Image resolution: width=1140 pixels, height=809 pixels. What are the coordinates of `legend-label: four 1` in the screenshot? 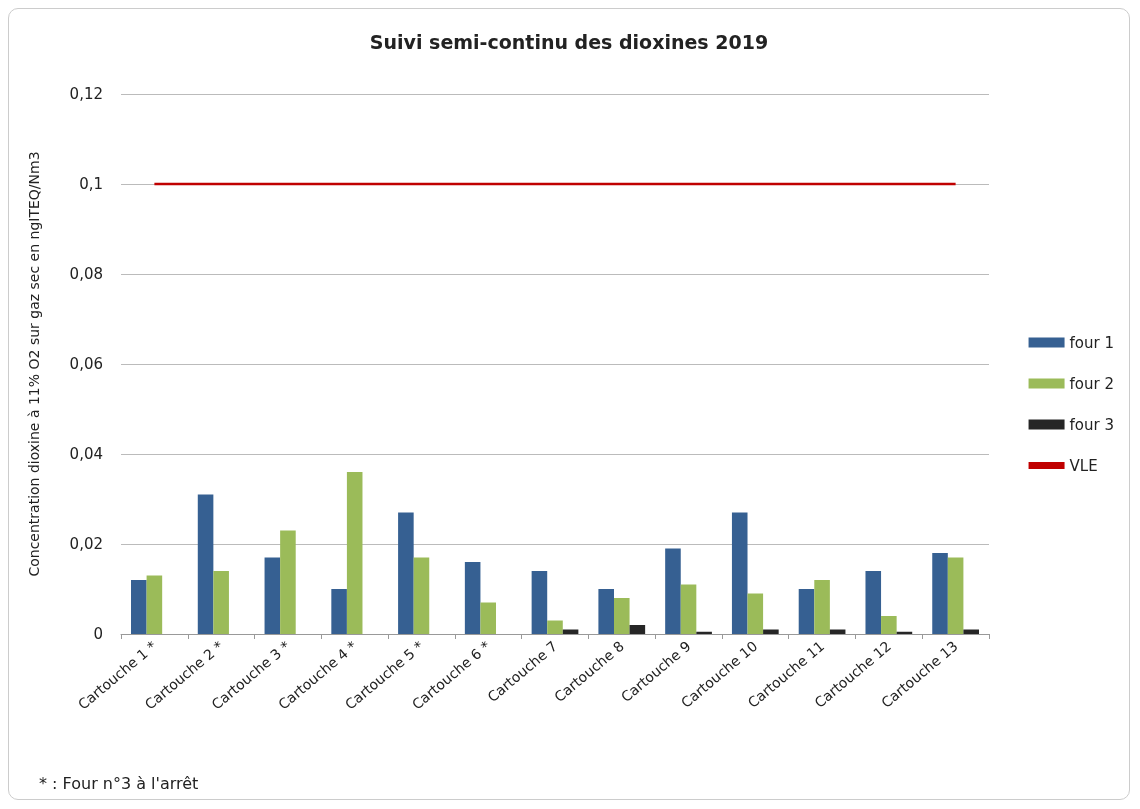 It's located at (1092, 342).